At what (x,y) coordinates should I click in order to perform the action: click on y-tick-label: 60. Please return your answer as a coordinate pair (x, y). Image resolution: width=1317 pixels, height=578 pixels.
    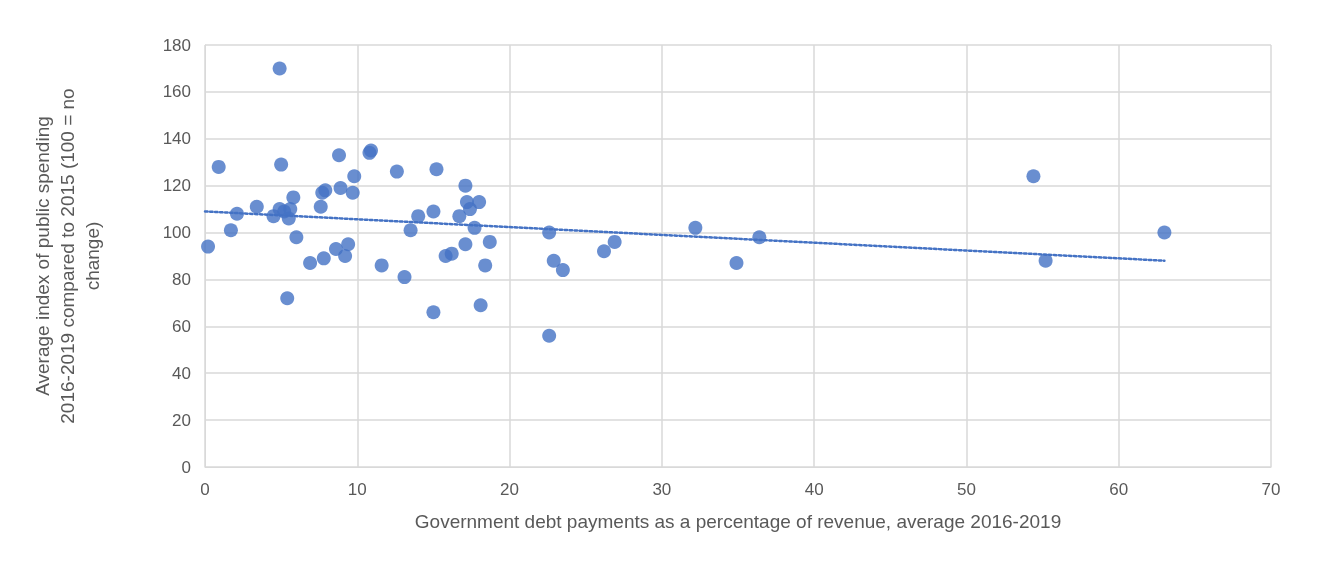
    Looking at the image, I should click on (181, 326).